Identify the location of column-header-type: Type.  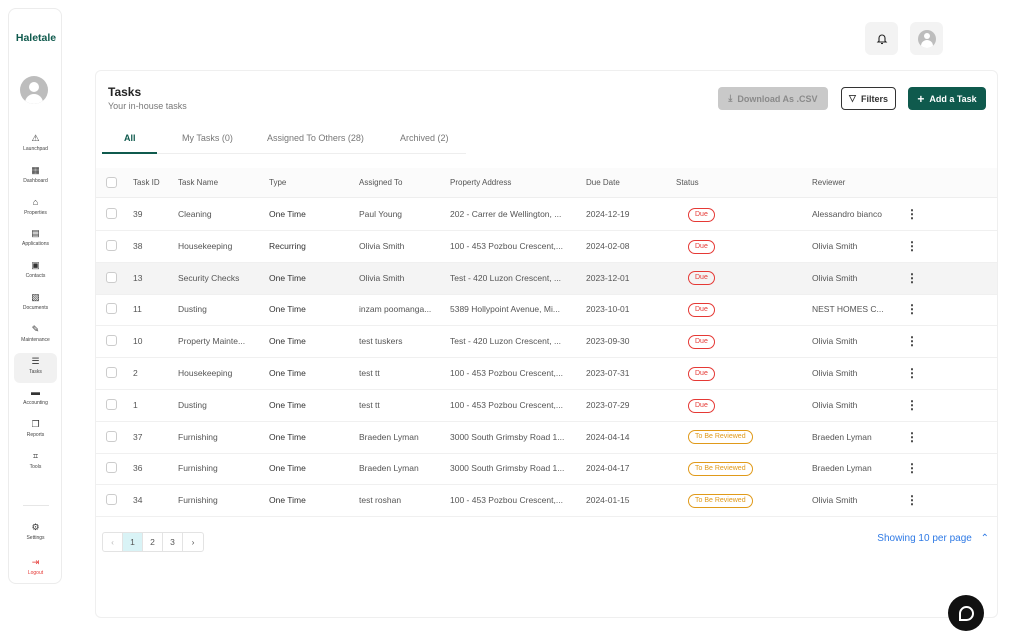
(278, 182).